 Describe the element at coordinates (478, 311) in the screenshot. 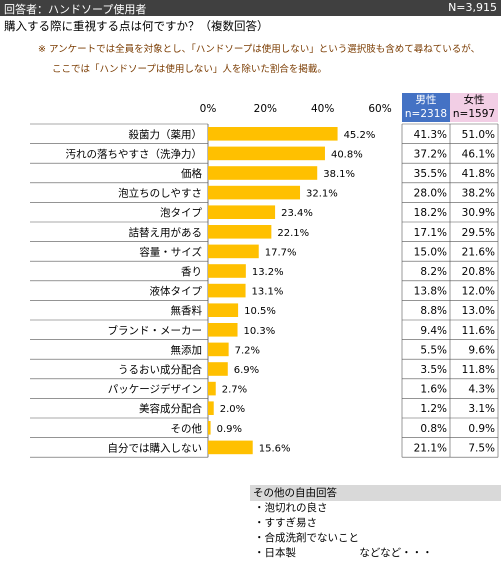

I see `female-value: 13.0%` at that location.